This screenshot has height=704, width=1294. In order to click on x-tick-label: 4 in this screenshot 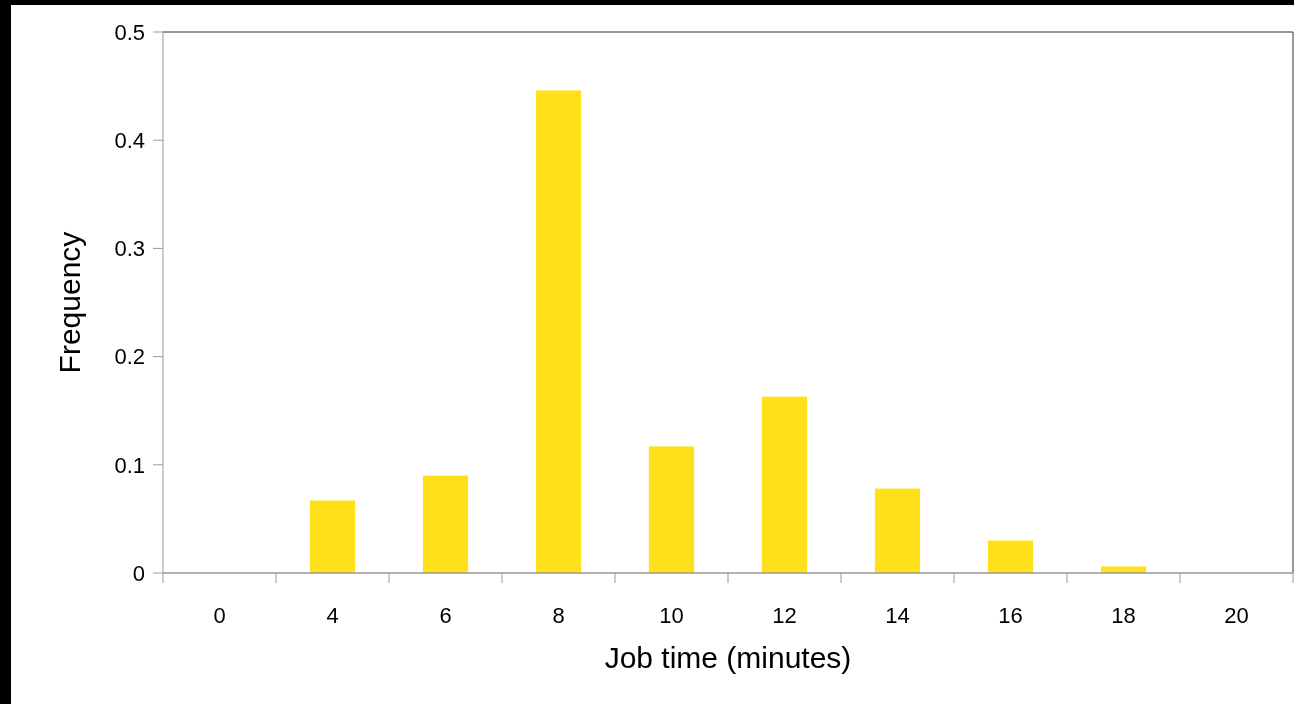, I will do `click(332, 615)`.